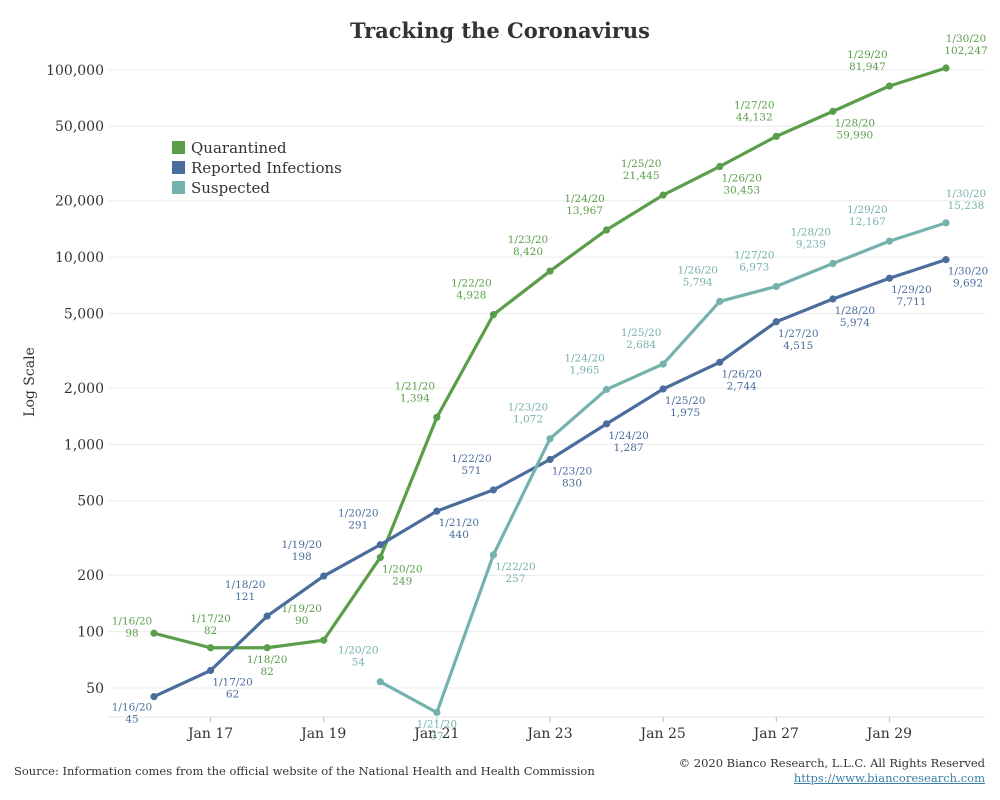  Describe the element at coordinates (79, 202) in the screenshot. I see `y-tick-label: 20,000` at that location.